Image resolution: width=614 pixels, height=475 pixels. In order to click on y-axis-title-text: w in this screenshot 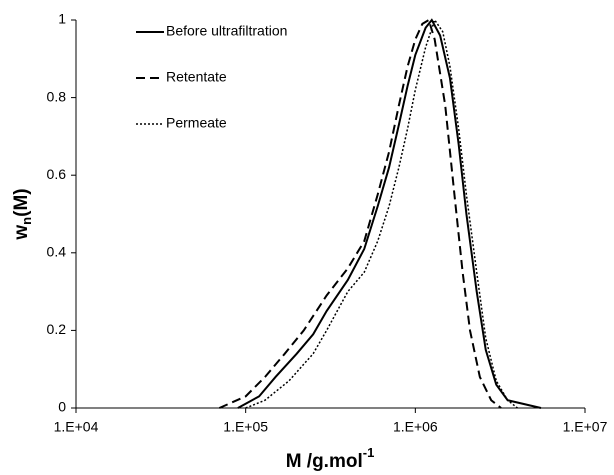, I will do `click(21, 233)`.